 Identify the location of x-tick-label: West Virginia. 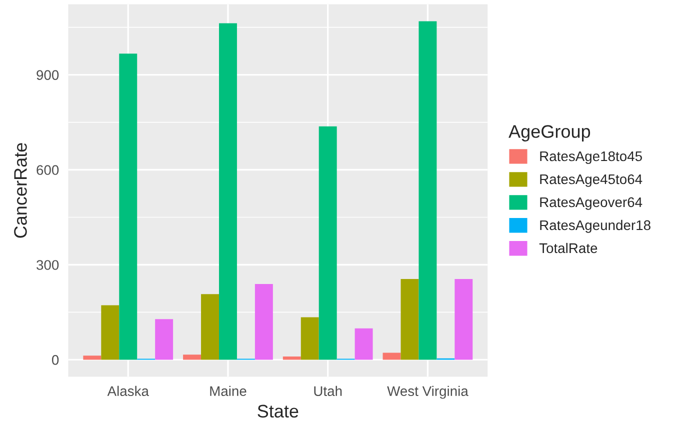
(427, 392).